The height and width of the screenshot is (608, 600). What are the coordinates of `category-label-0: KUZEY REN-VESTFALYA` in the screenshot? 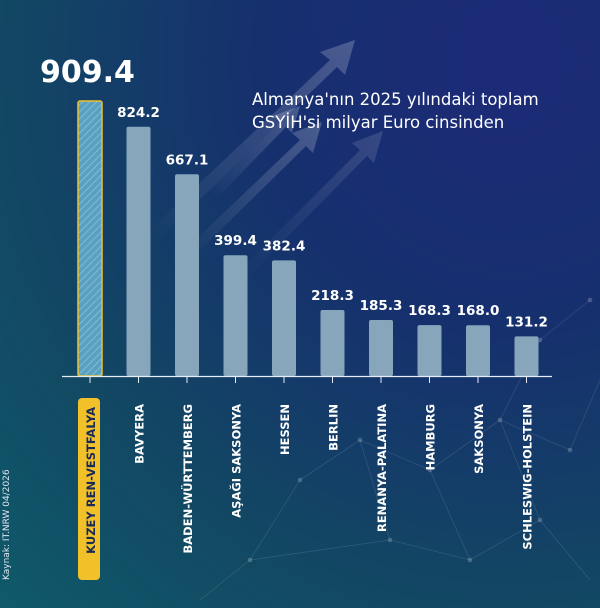 It's located at (91, 480).